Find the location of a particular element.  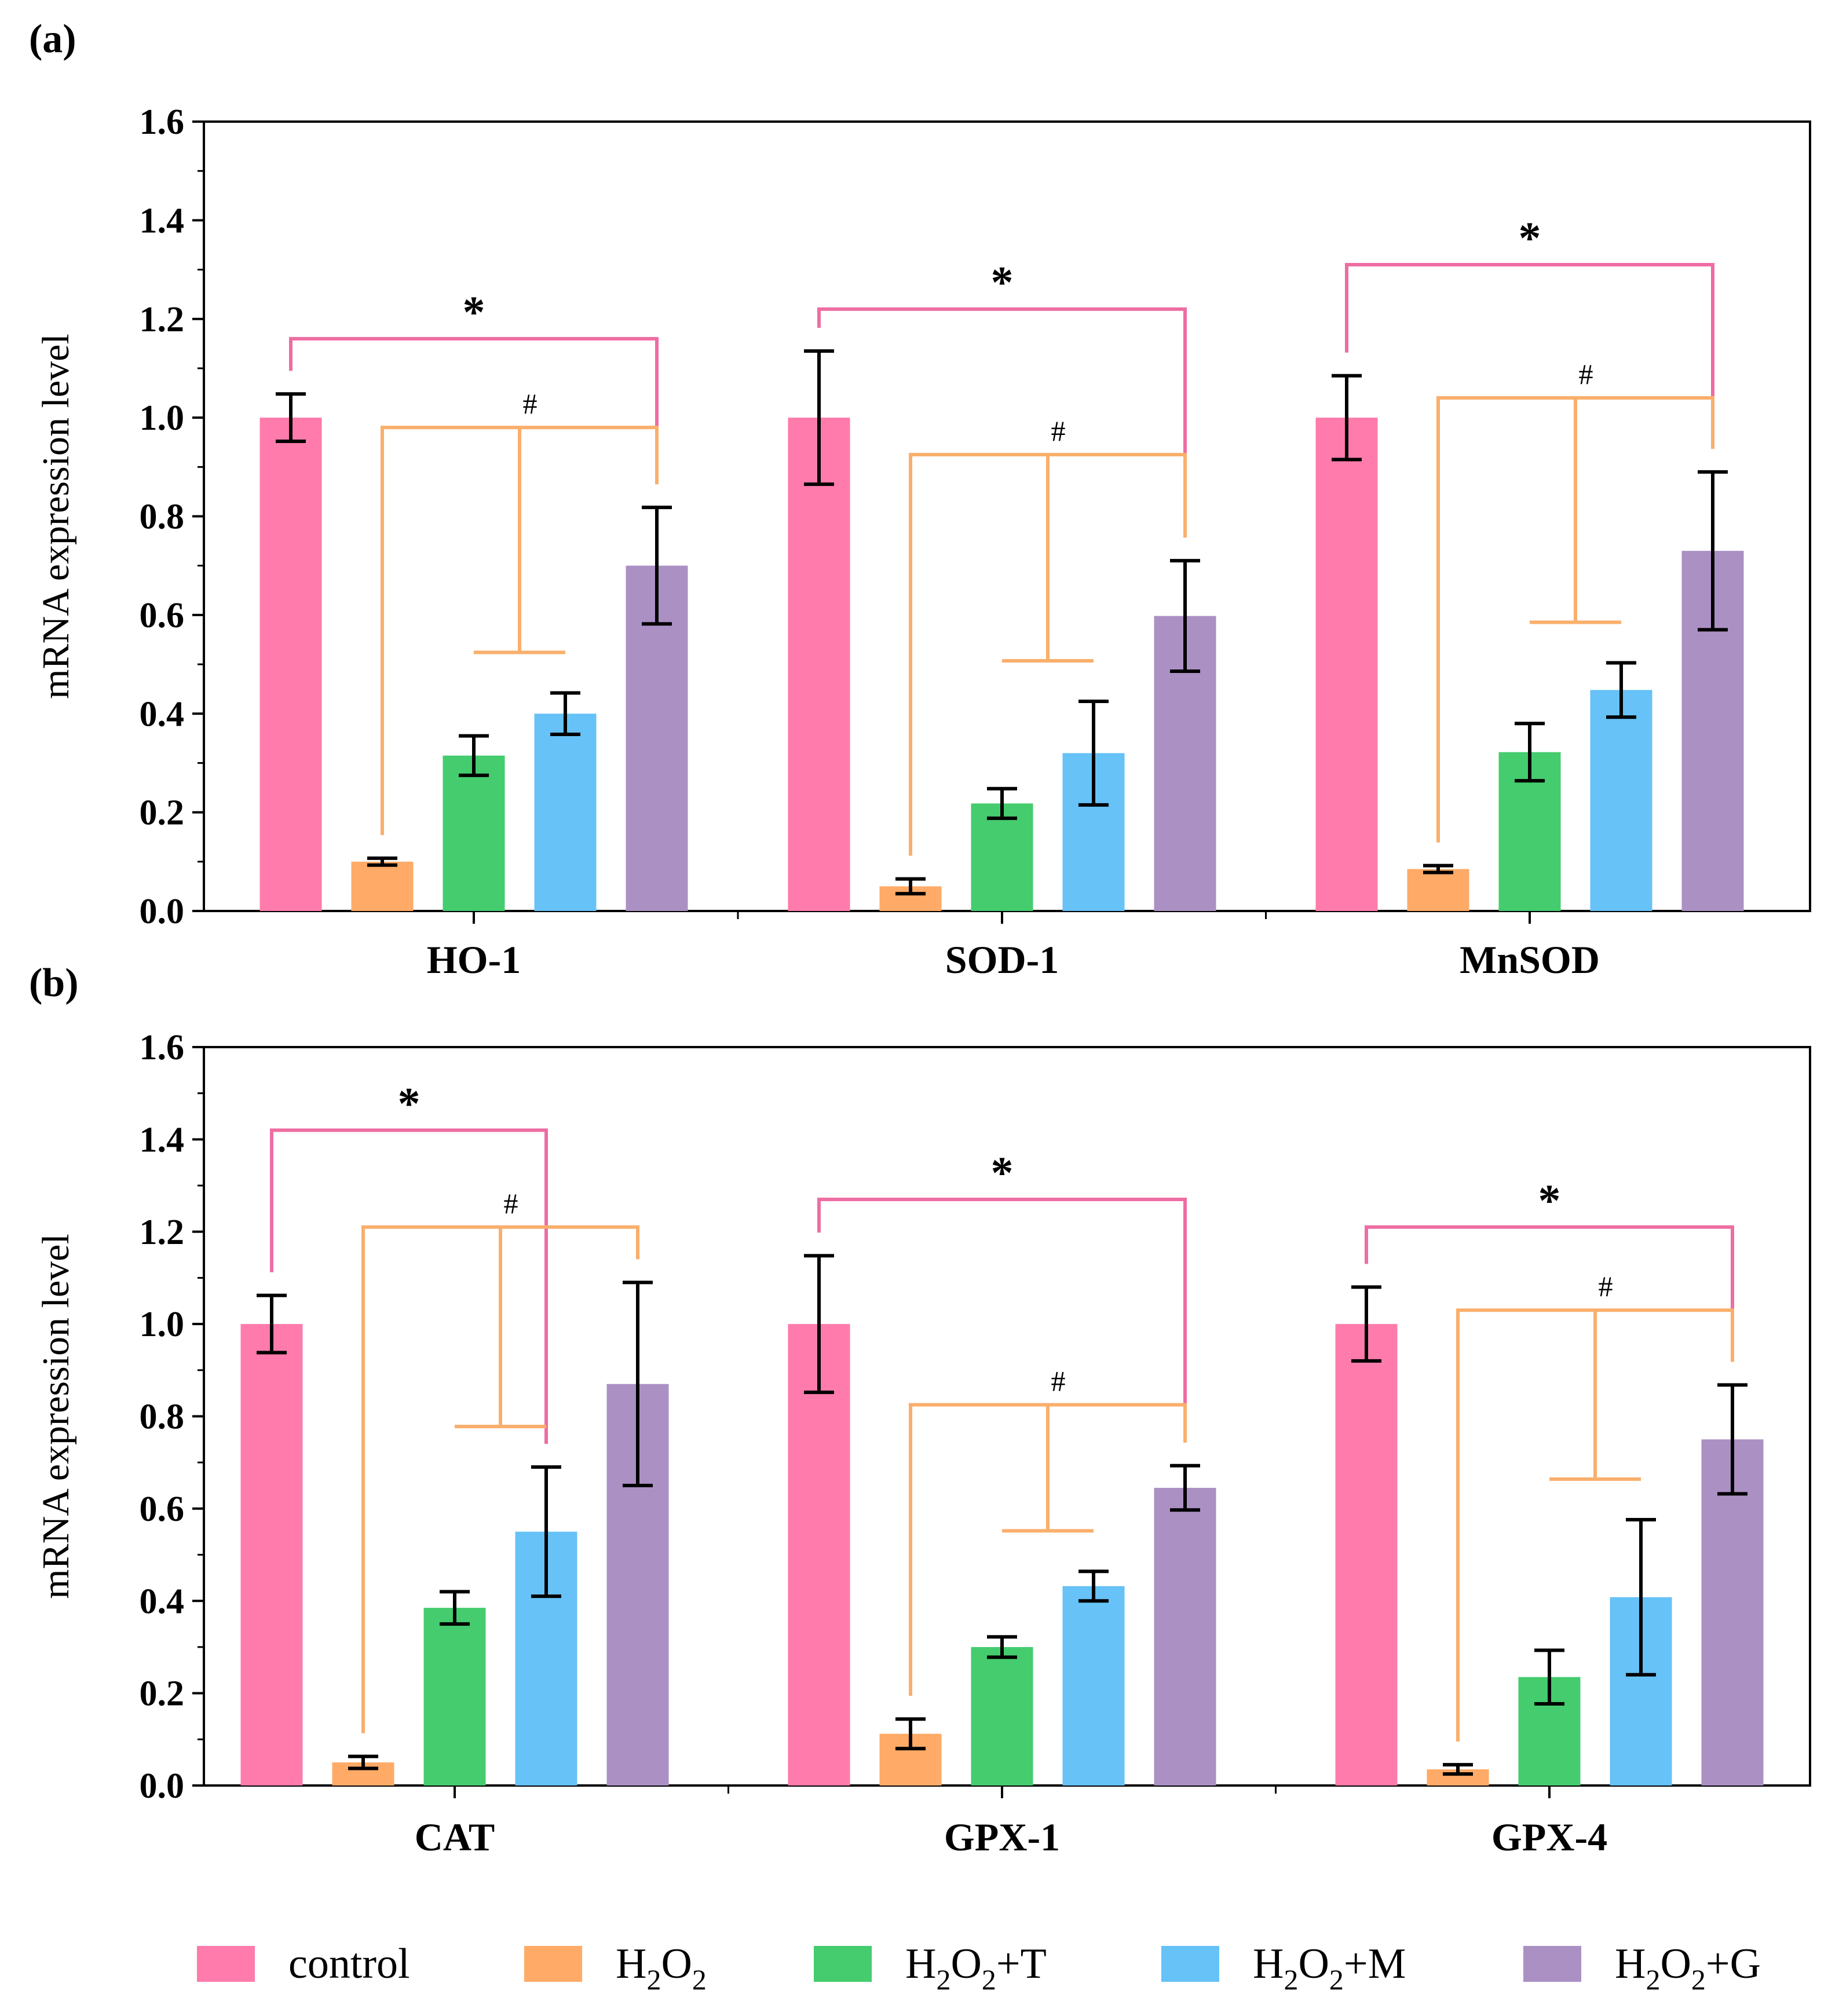

bar-h2o2-mnsod is located at coordinates (1438, 890).